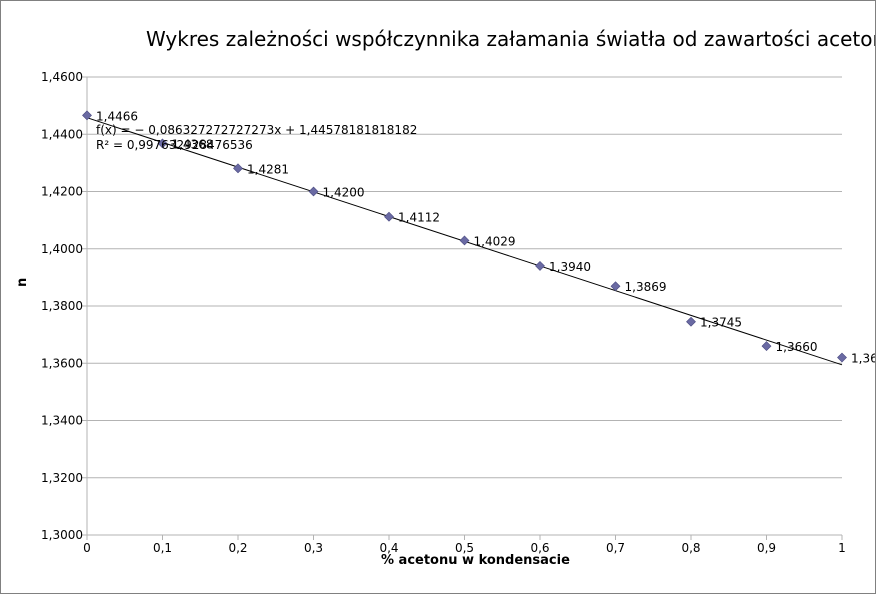 The height and width of the screenshot is (594, 876). What do you see at coordinates (193, 144) in the screenshot?
I see `data-label: 1,4368` at bounding box center [193, 144].